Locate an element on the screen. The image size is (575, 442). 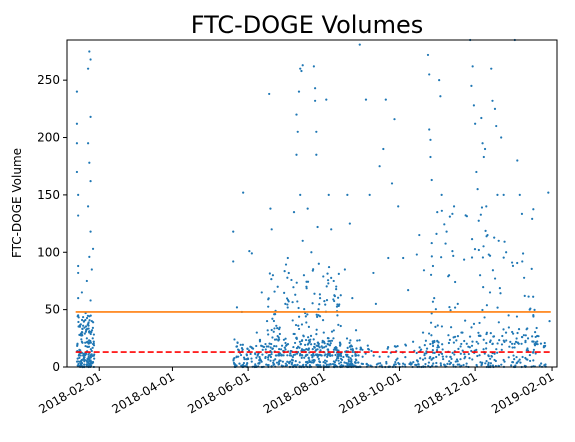
x-tick-label: 2018-12-01 is located at coordinates (445, 392).